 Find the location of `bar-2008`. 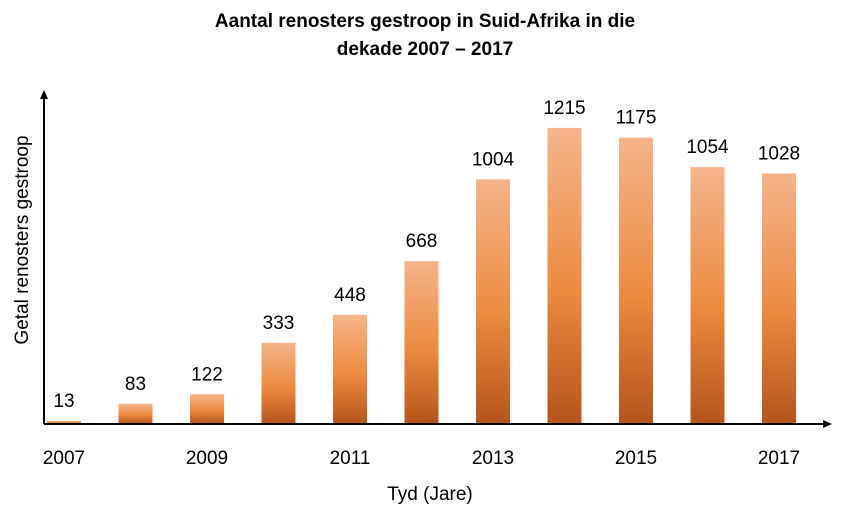

bar-2008 is located at coordinates (135, 413).